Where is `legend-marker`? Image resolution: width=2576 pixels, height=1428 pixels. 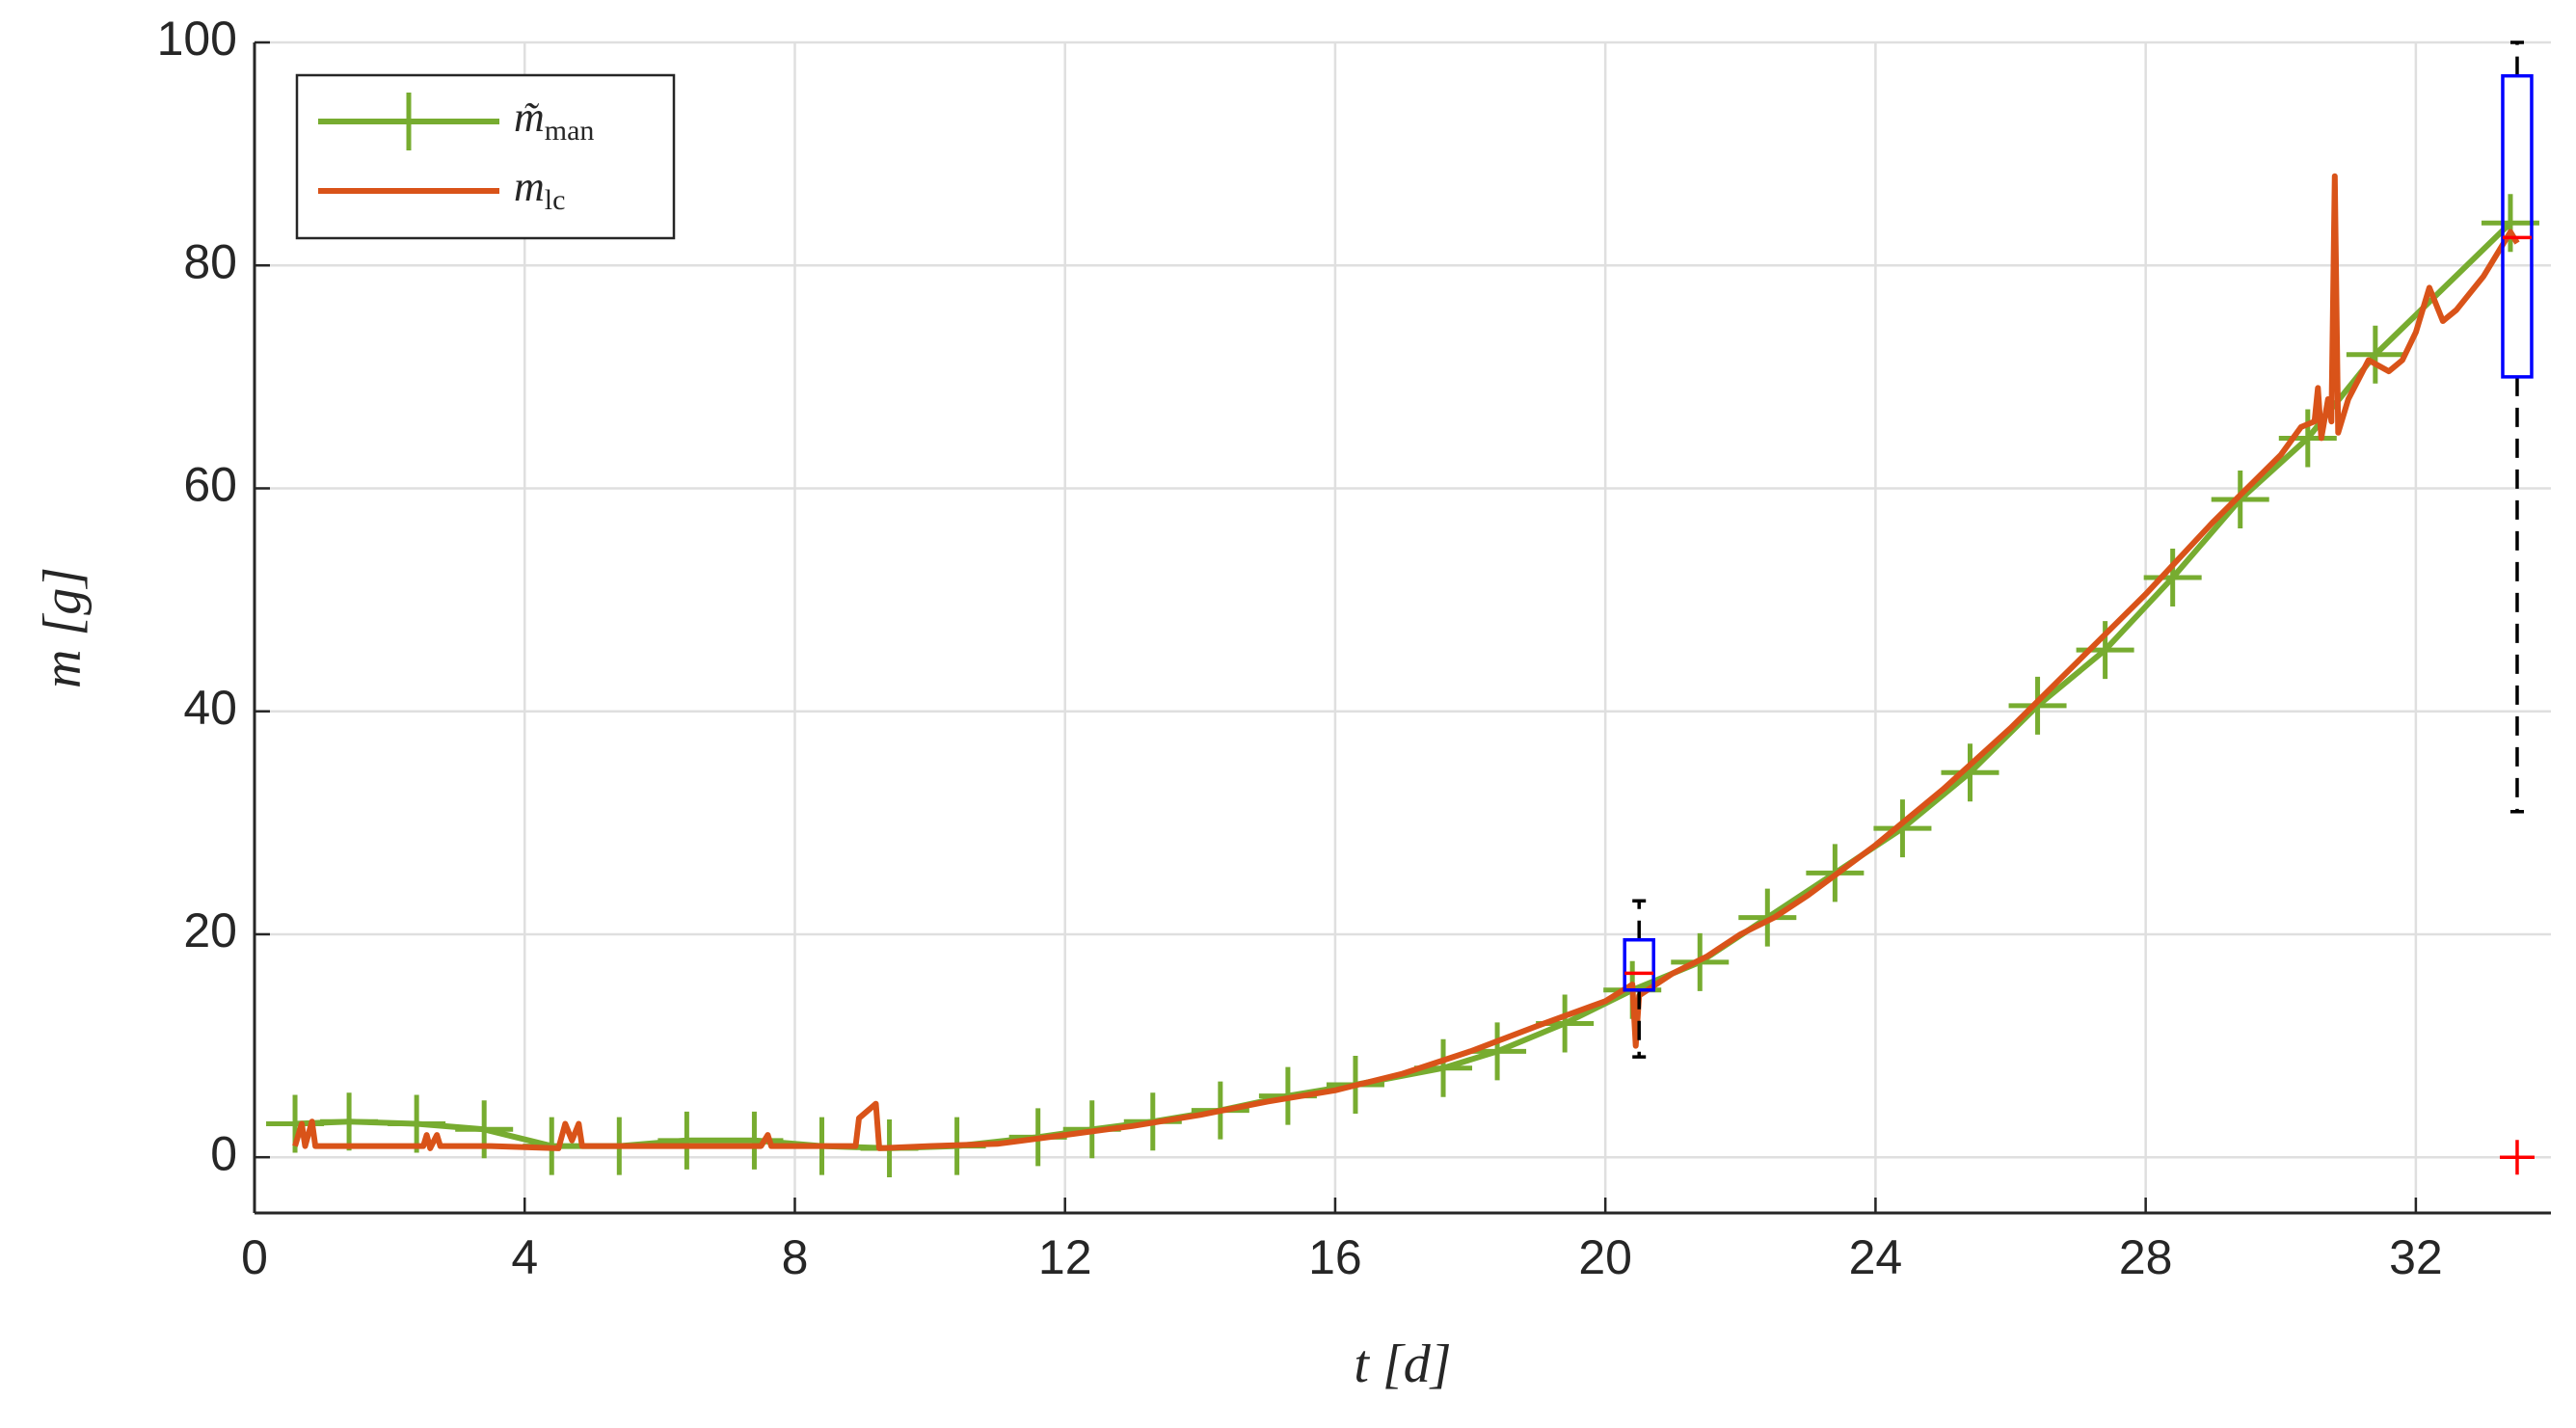
legend-marker is located at coordinates (409, 122).